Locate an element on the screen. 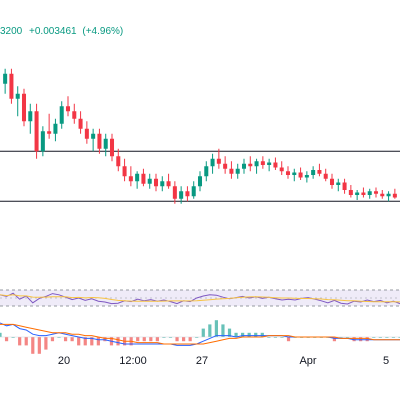  time-axis-label: Apr is located at coordinates (308, 361).